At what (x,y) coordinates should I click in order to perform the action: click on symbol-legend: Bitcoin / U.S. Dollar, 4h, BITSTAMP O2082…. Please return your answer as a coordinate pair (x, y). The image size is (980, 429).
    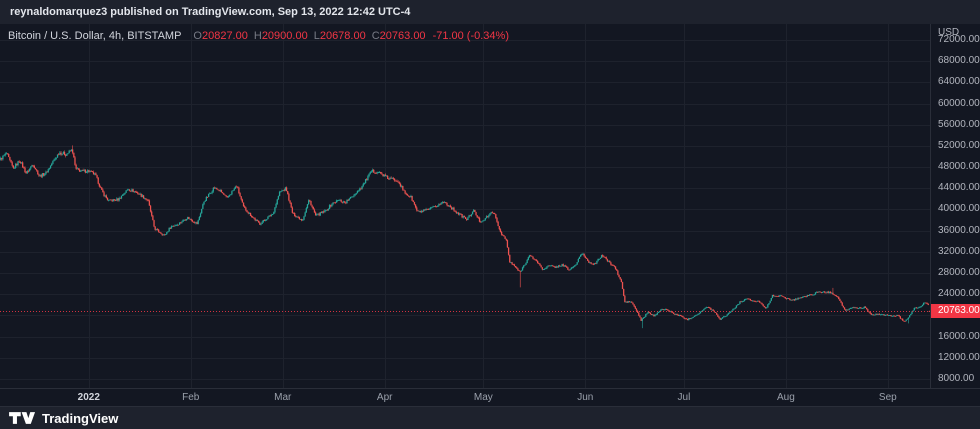
    Looking at the image, I should click on (258, 36).